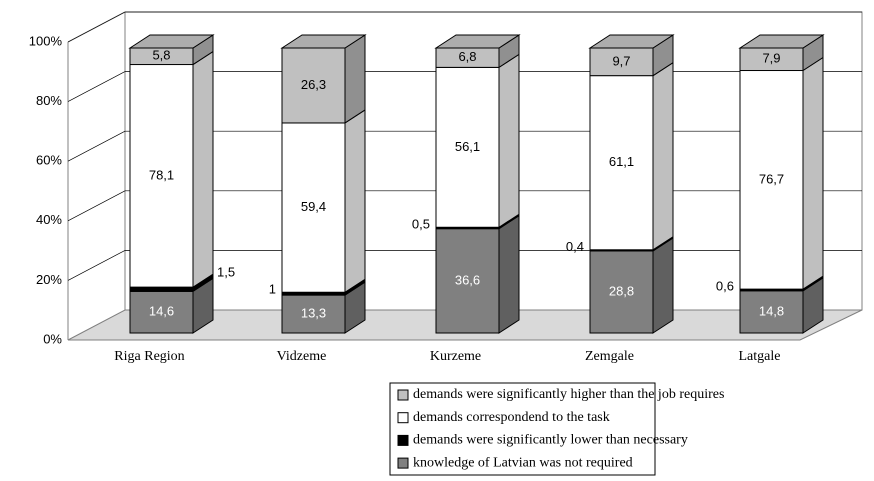 Image resolution: width=874 pixels, height=481 pixels. Describe the element at coordinates (161, 55) in the screenshot. I see `value-label: 5,8` at that location.